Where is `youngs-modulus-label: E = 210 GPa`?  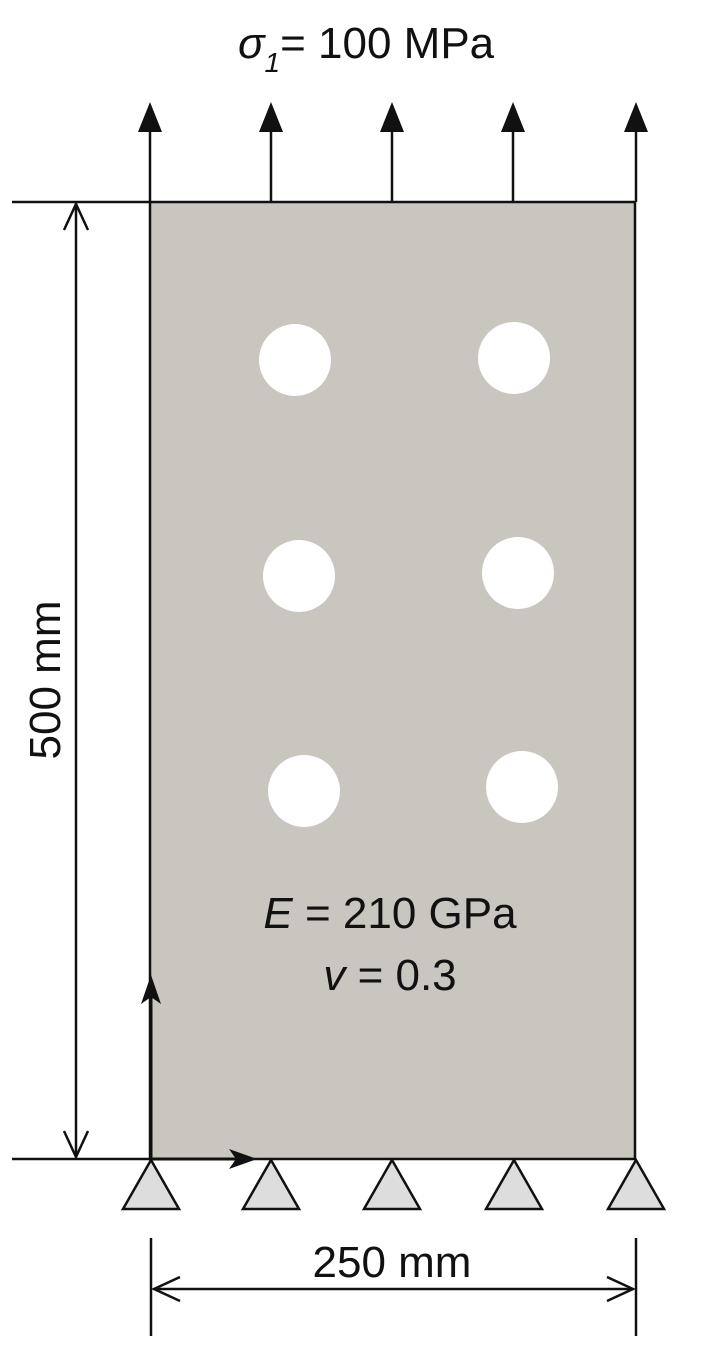
youngs-modulus-label: E = 210 GPa is located at coordinates (390, 913).